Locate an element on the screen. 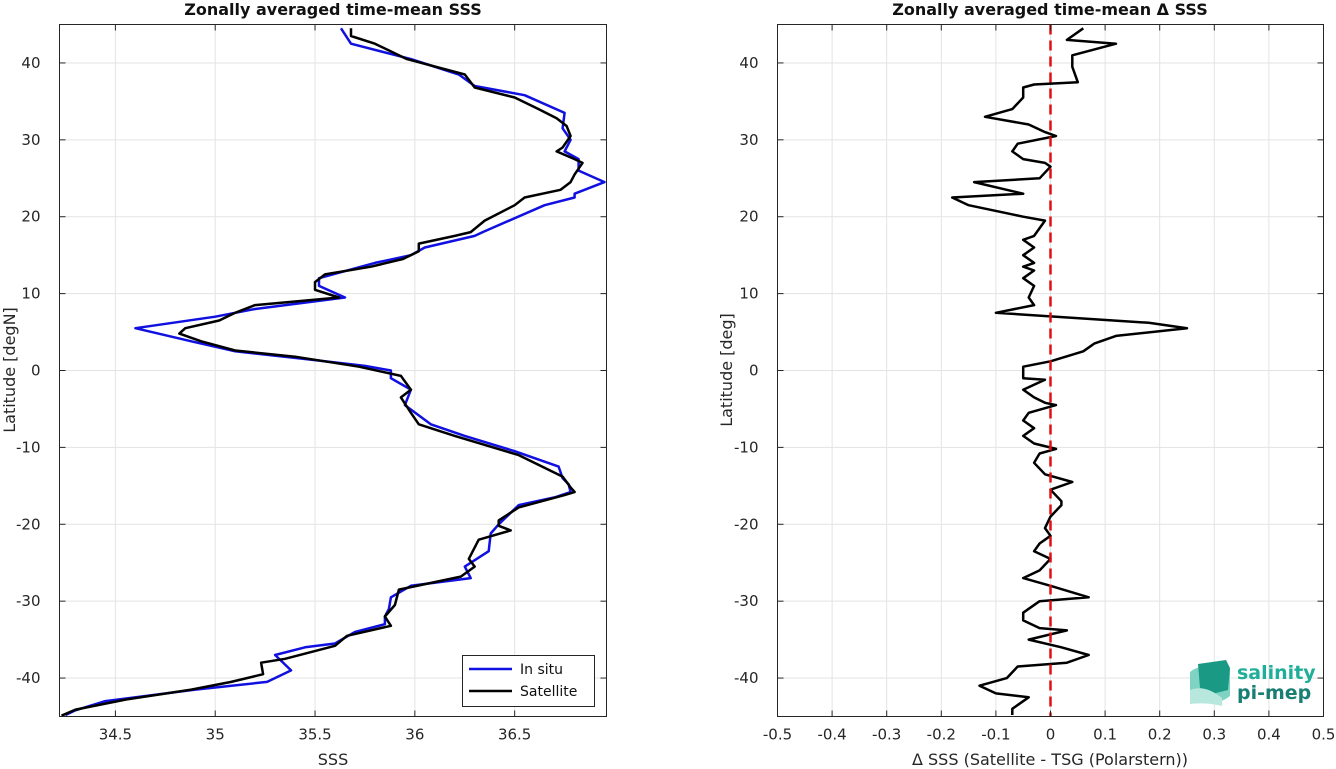 Image resolution: width=1336 pixels, height=769 pixels. left-x-axis-label: SSS is located at coordinates (333, 759).